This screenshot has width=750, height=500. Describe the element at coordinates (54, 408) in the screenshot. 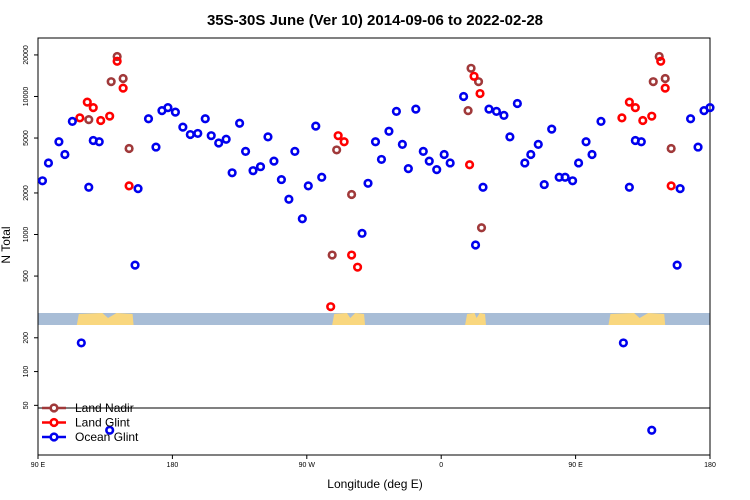

I see `legend-marker-land-nadir` at that location.